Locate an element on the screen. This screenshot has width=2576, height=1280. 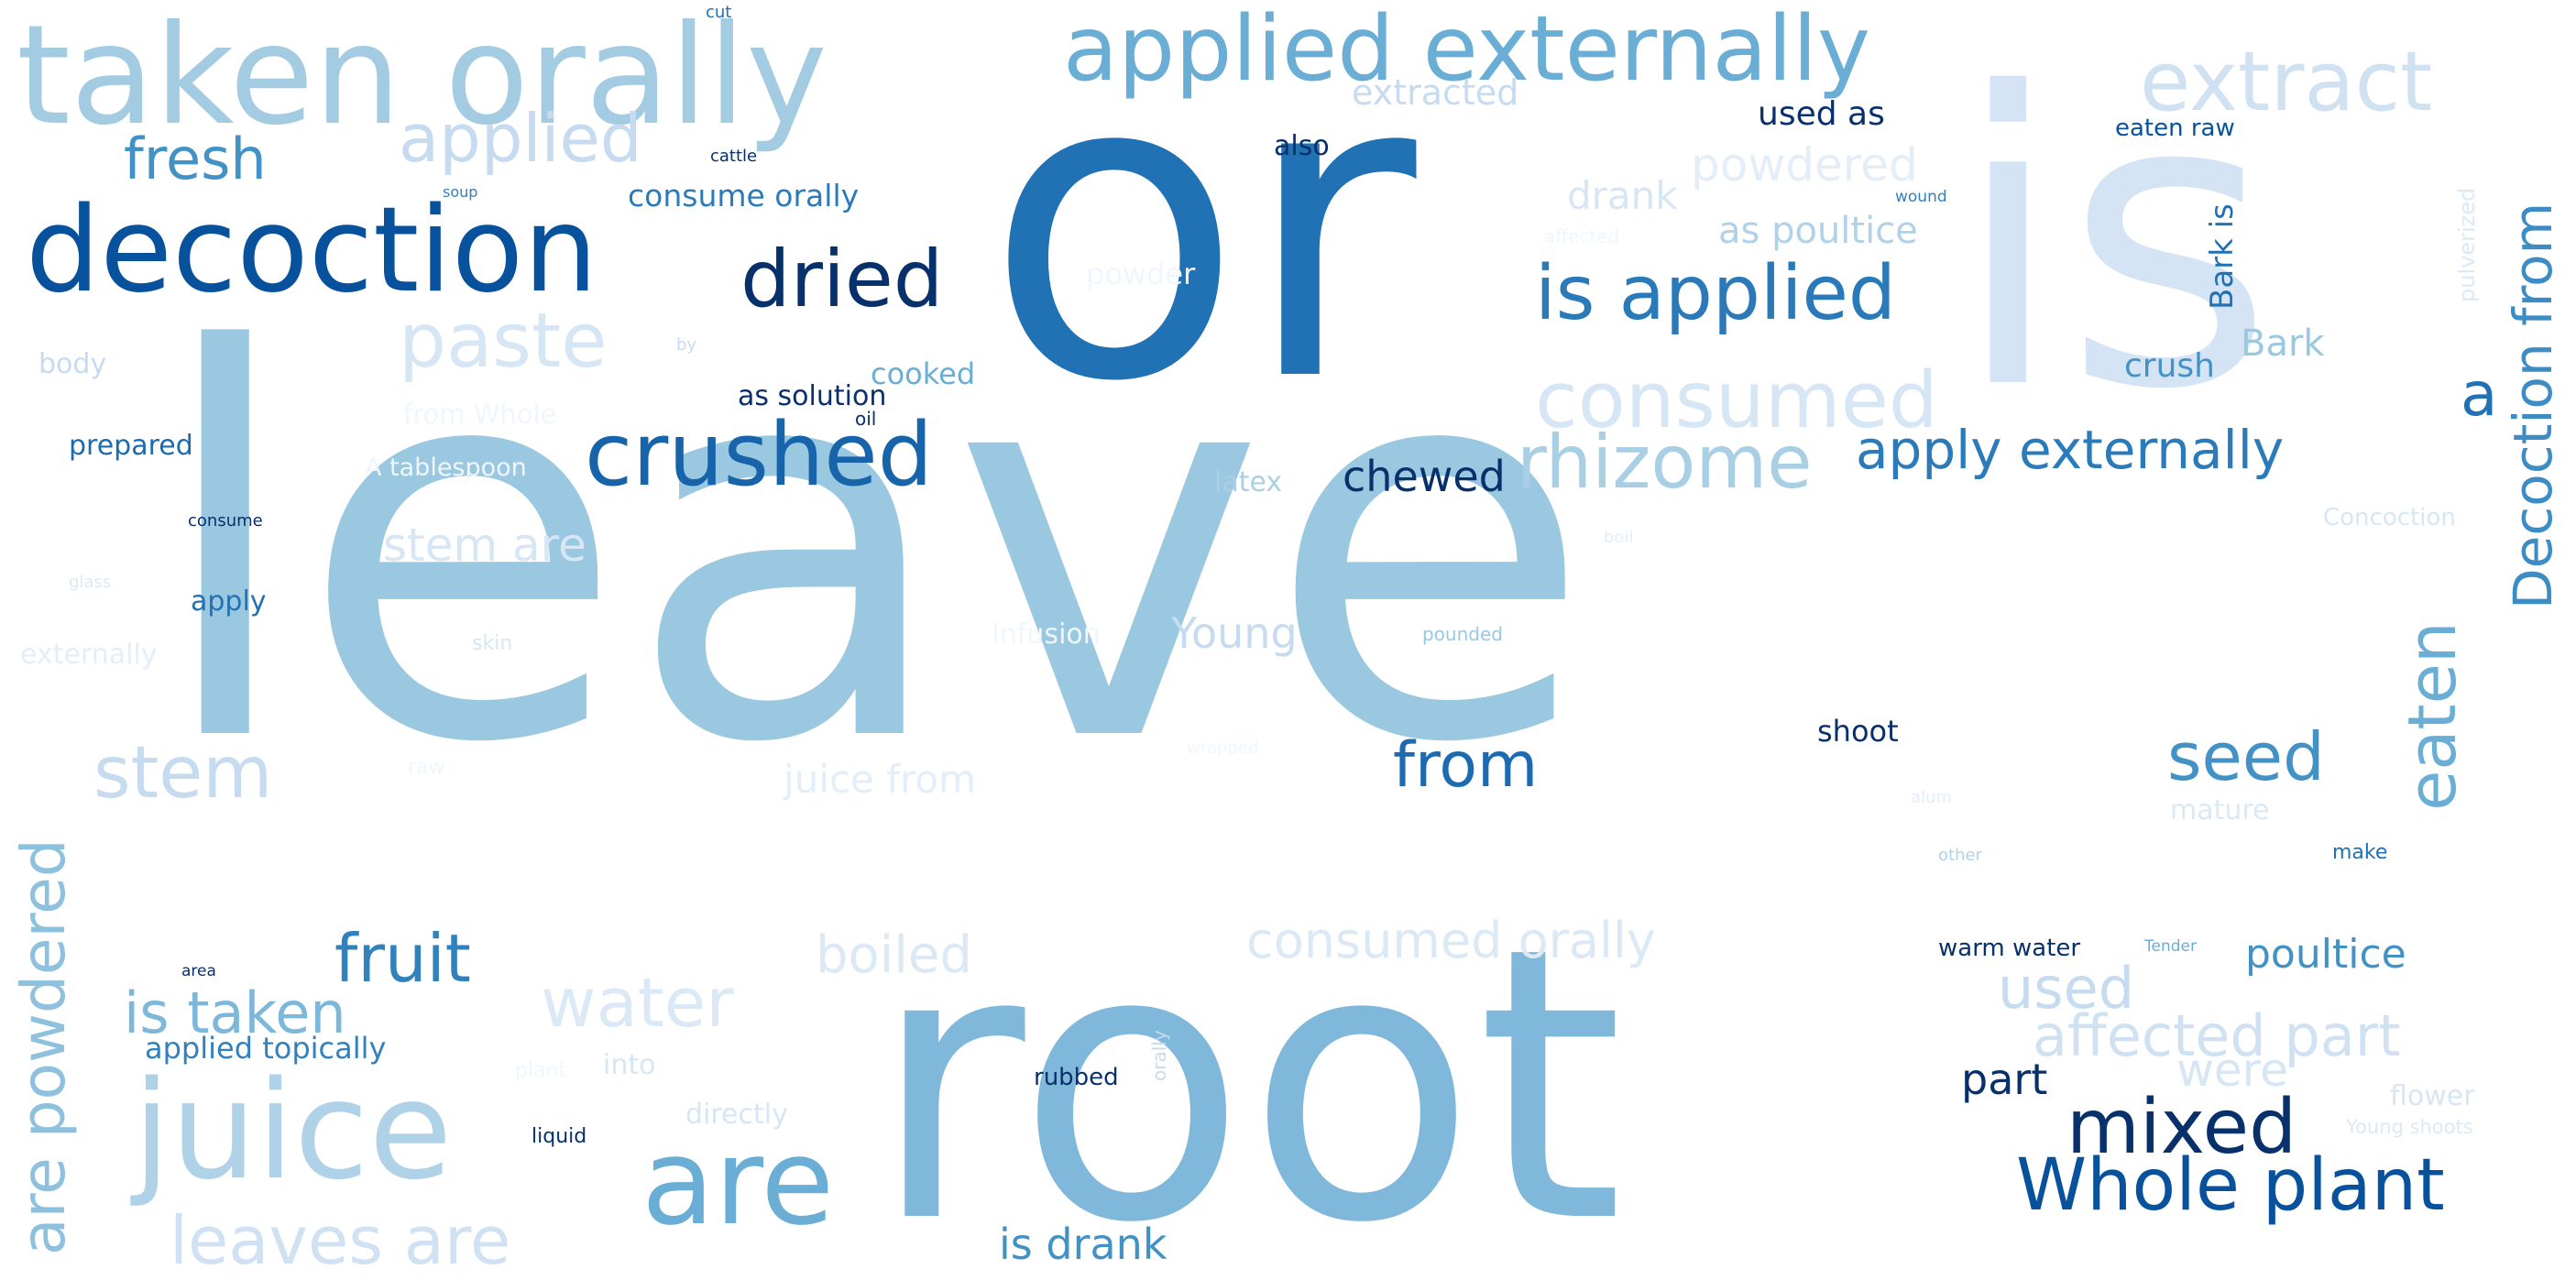
word-body: body is located at coordinates (72, 364).